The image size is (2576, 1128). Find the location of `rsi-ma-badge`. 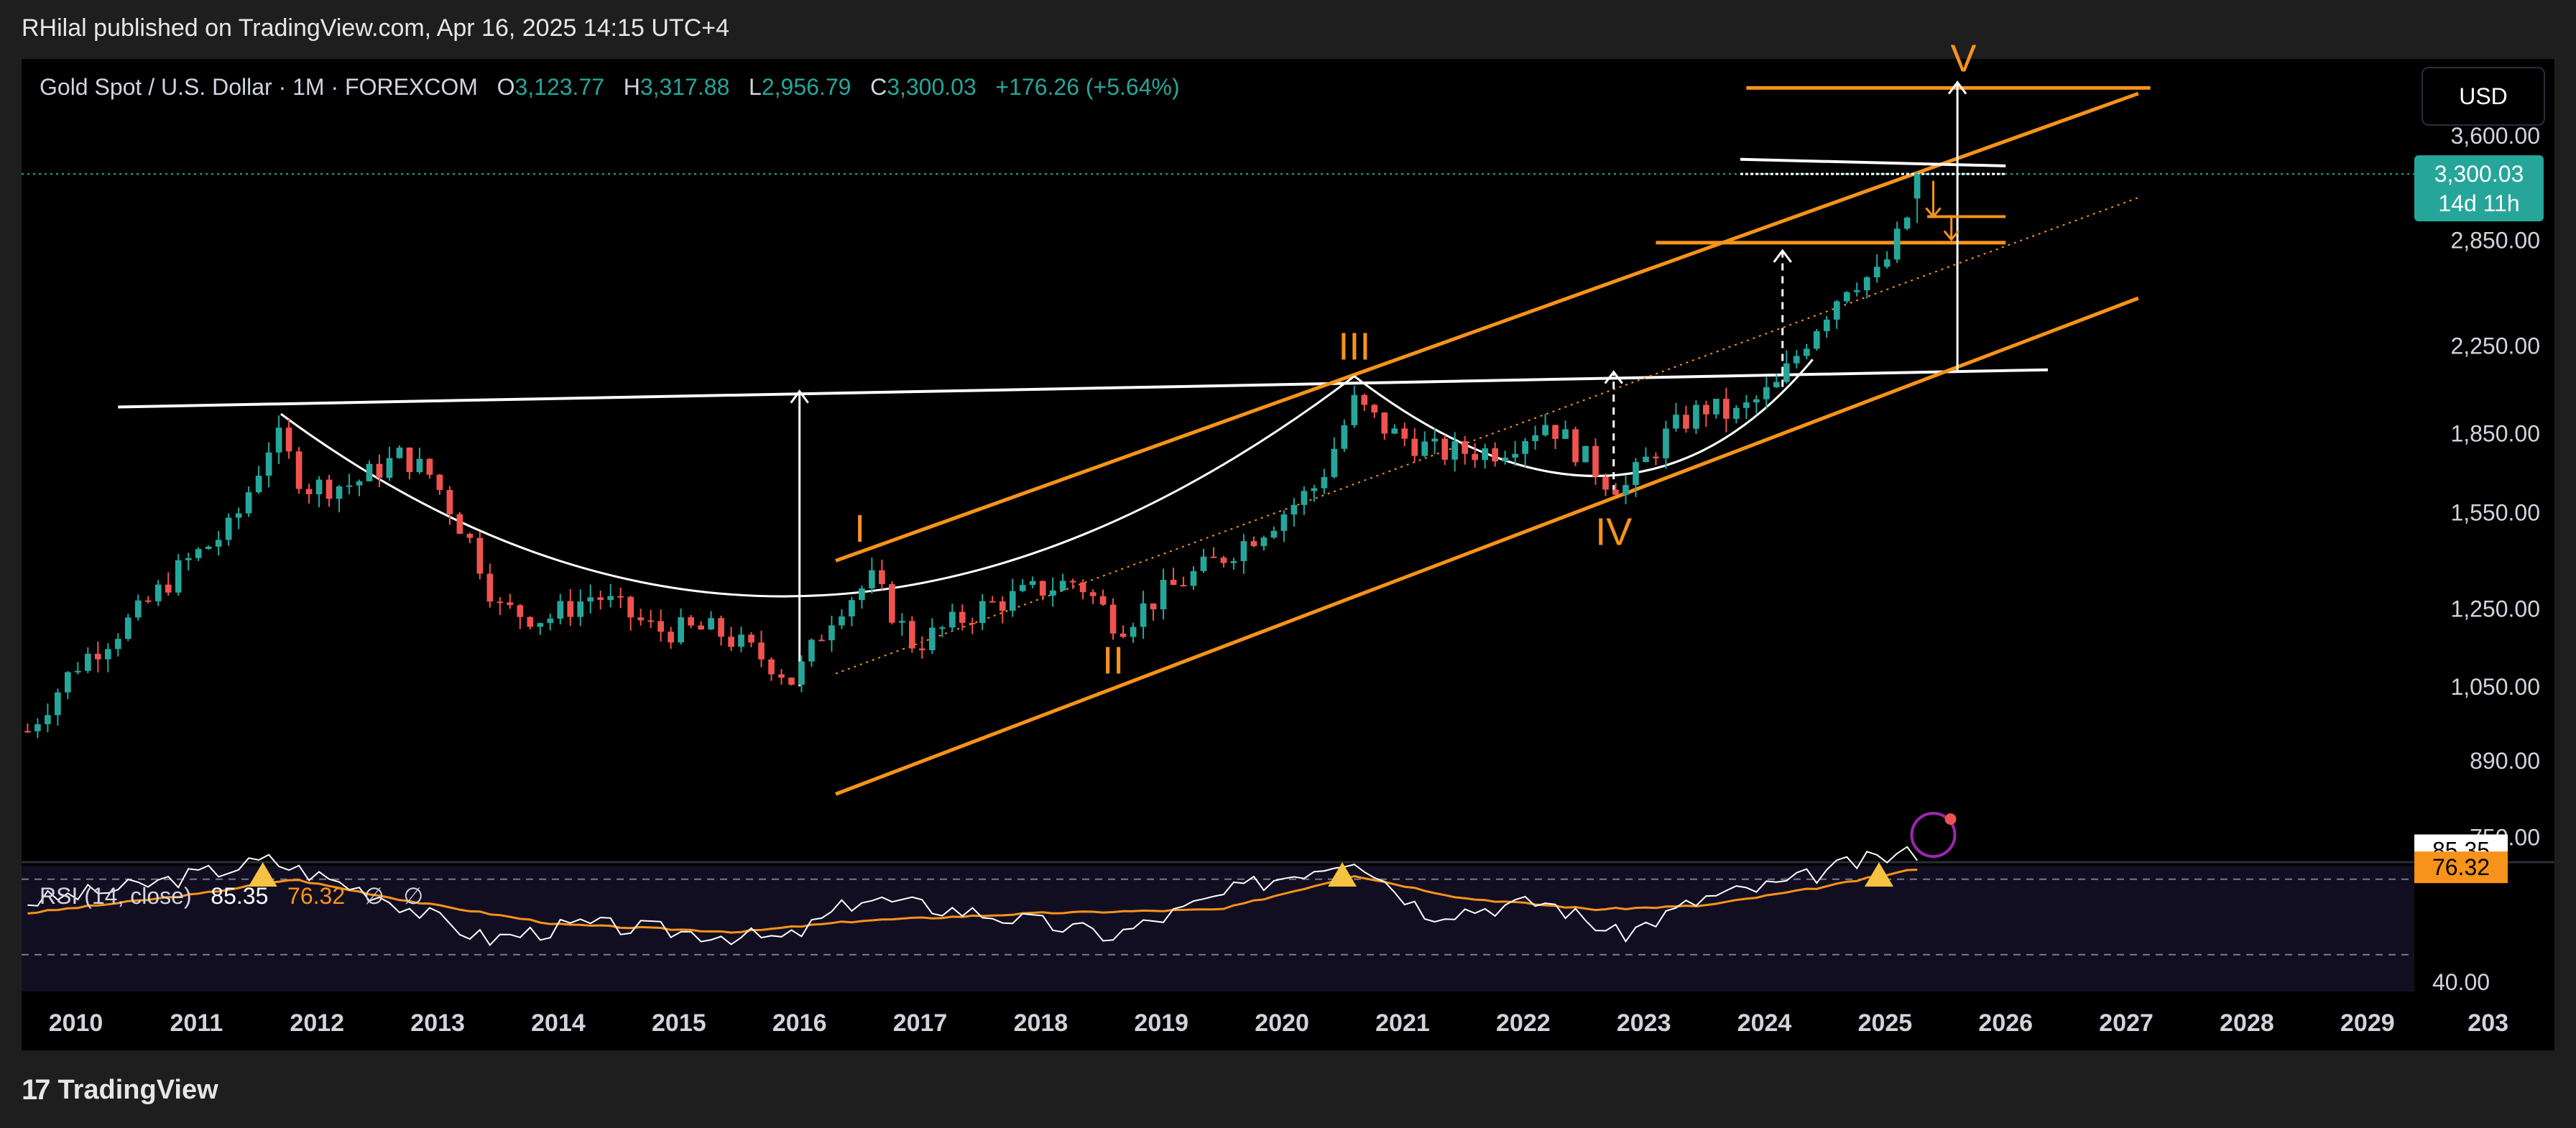

rsi-ma-badge is located at coordinates (2461, 867).